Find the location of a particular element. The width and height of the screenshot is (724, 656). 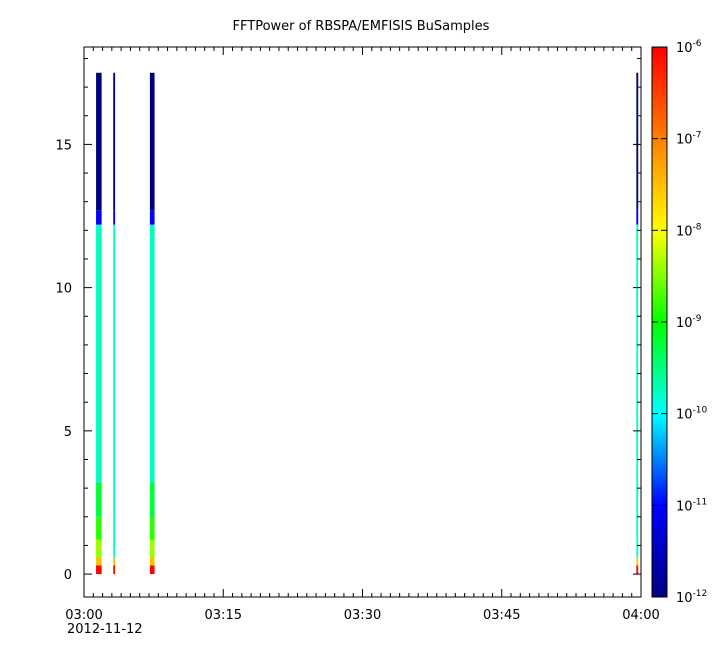

colorbar-tick-label: 10⁻⁸ is located at coordinates (689, 230).